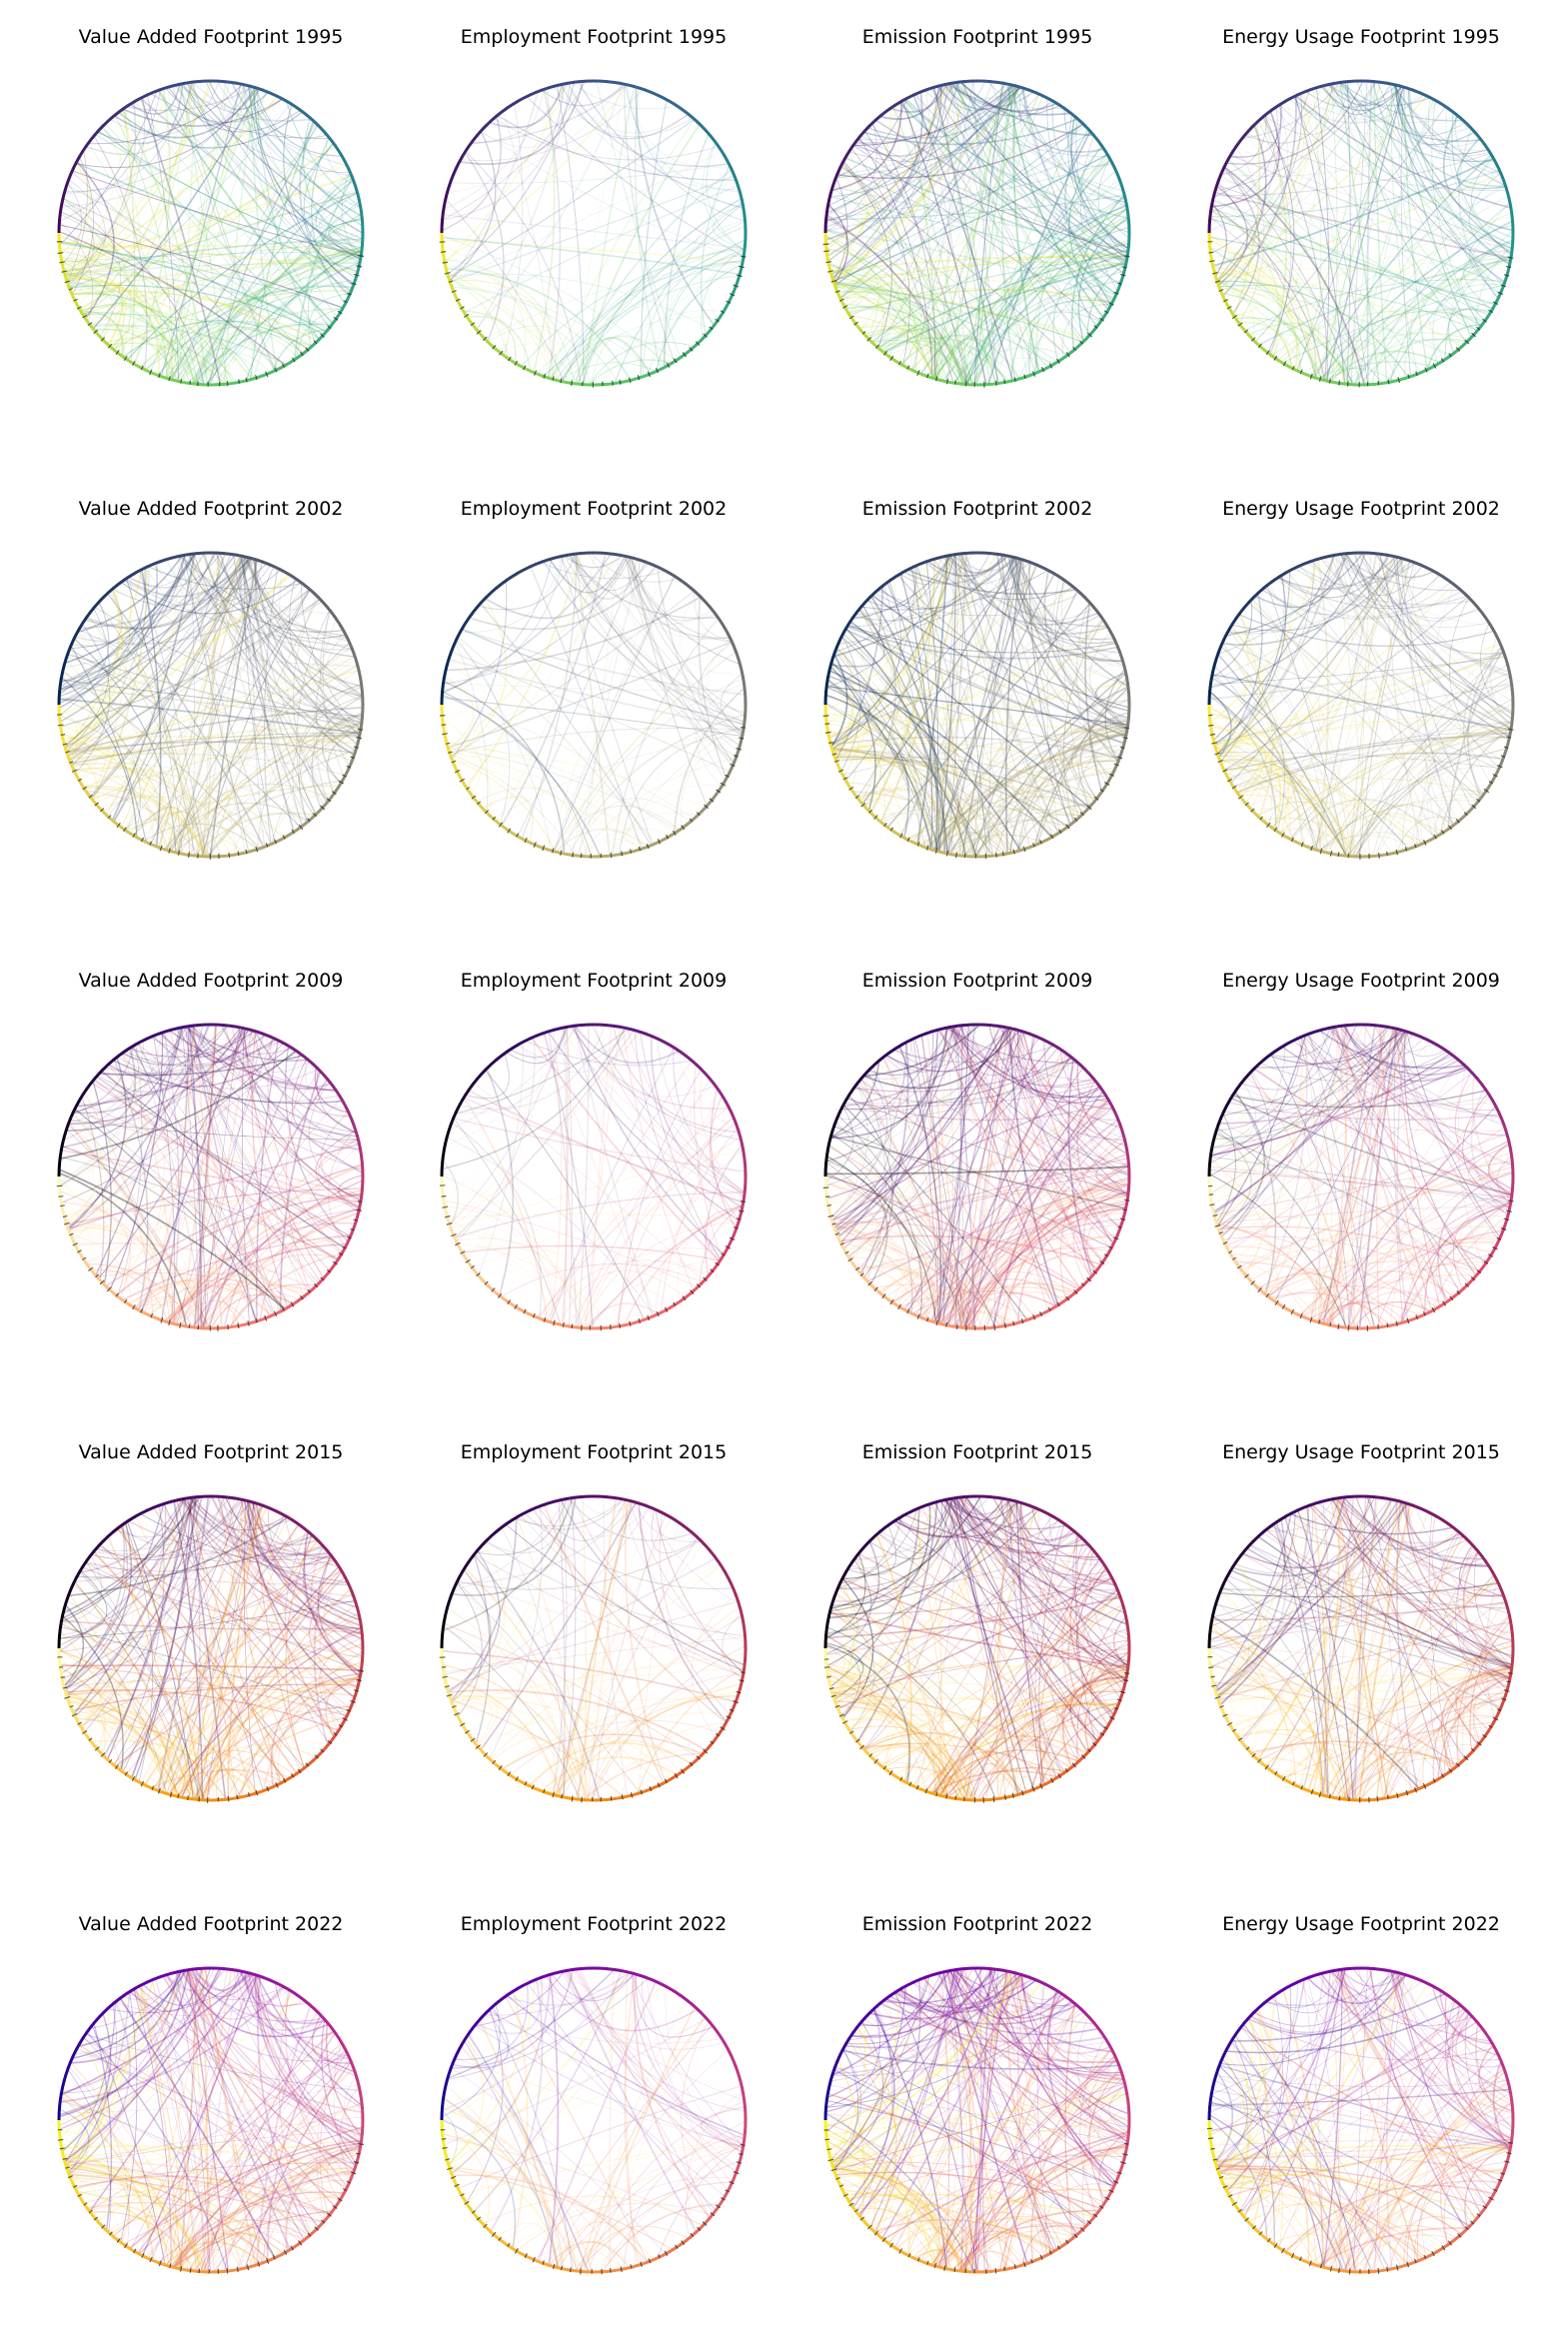 The image size is (1568, 2347). I want to click on chord-panel: Energy Usage Footprint 2015, so click(1361, 1645).